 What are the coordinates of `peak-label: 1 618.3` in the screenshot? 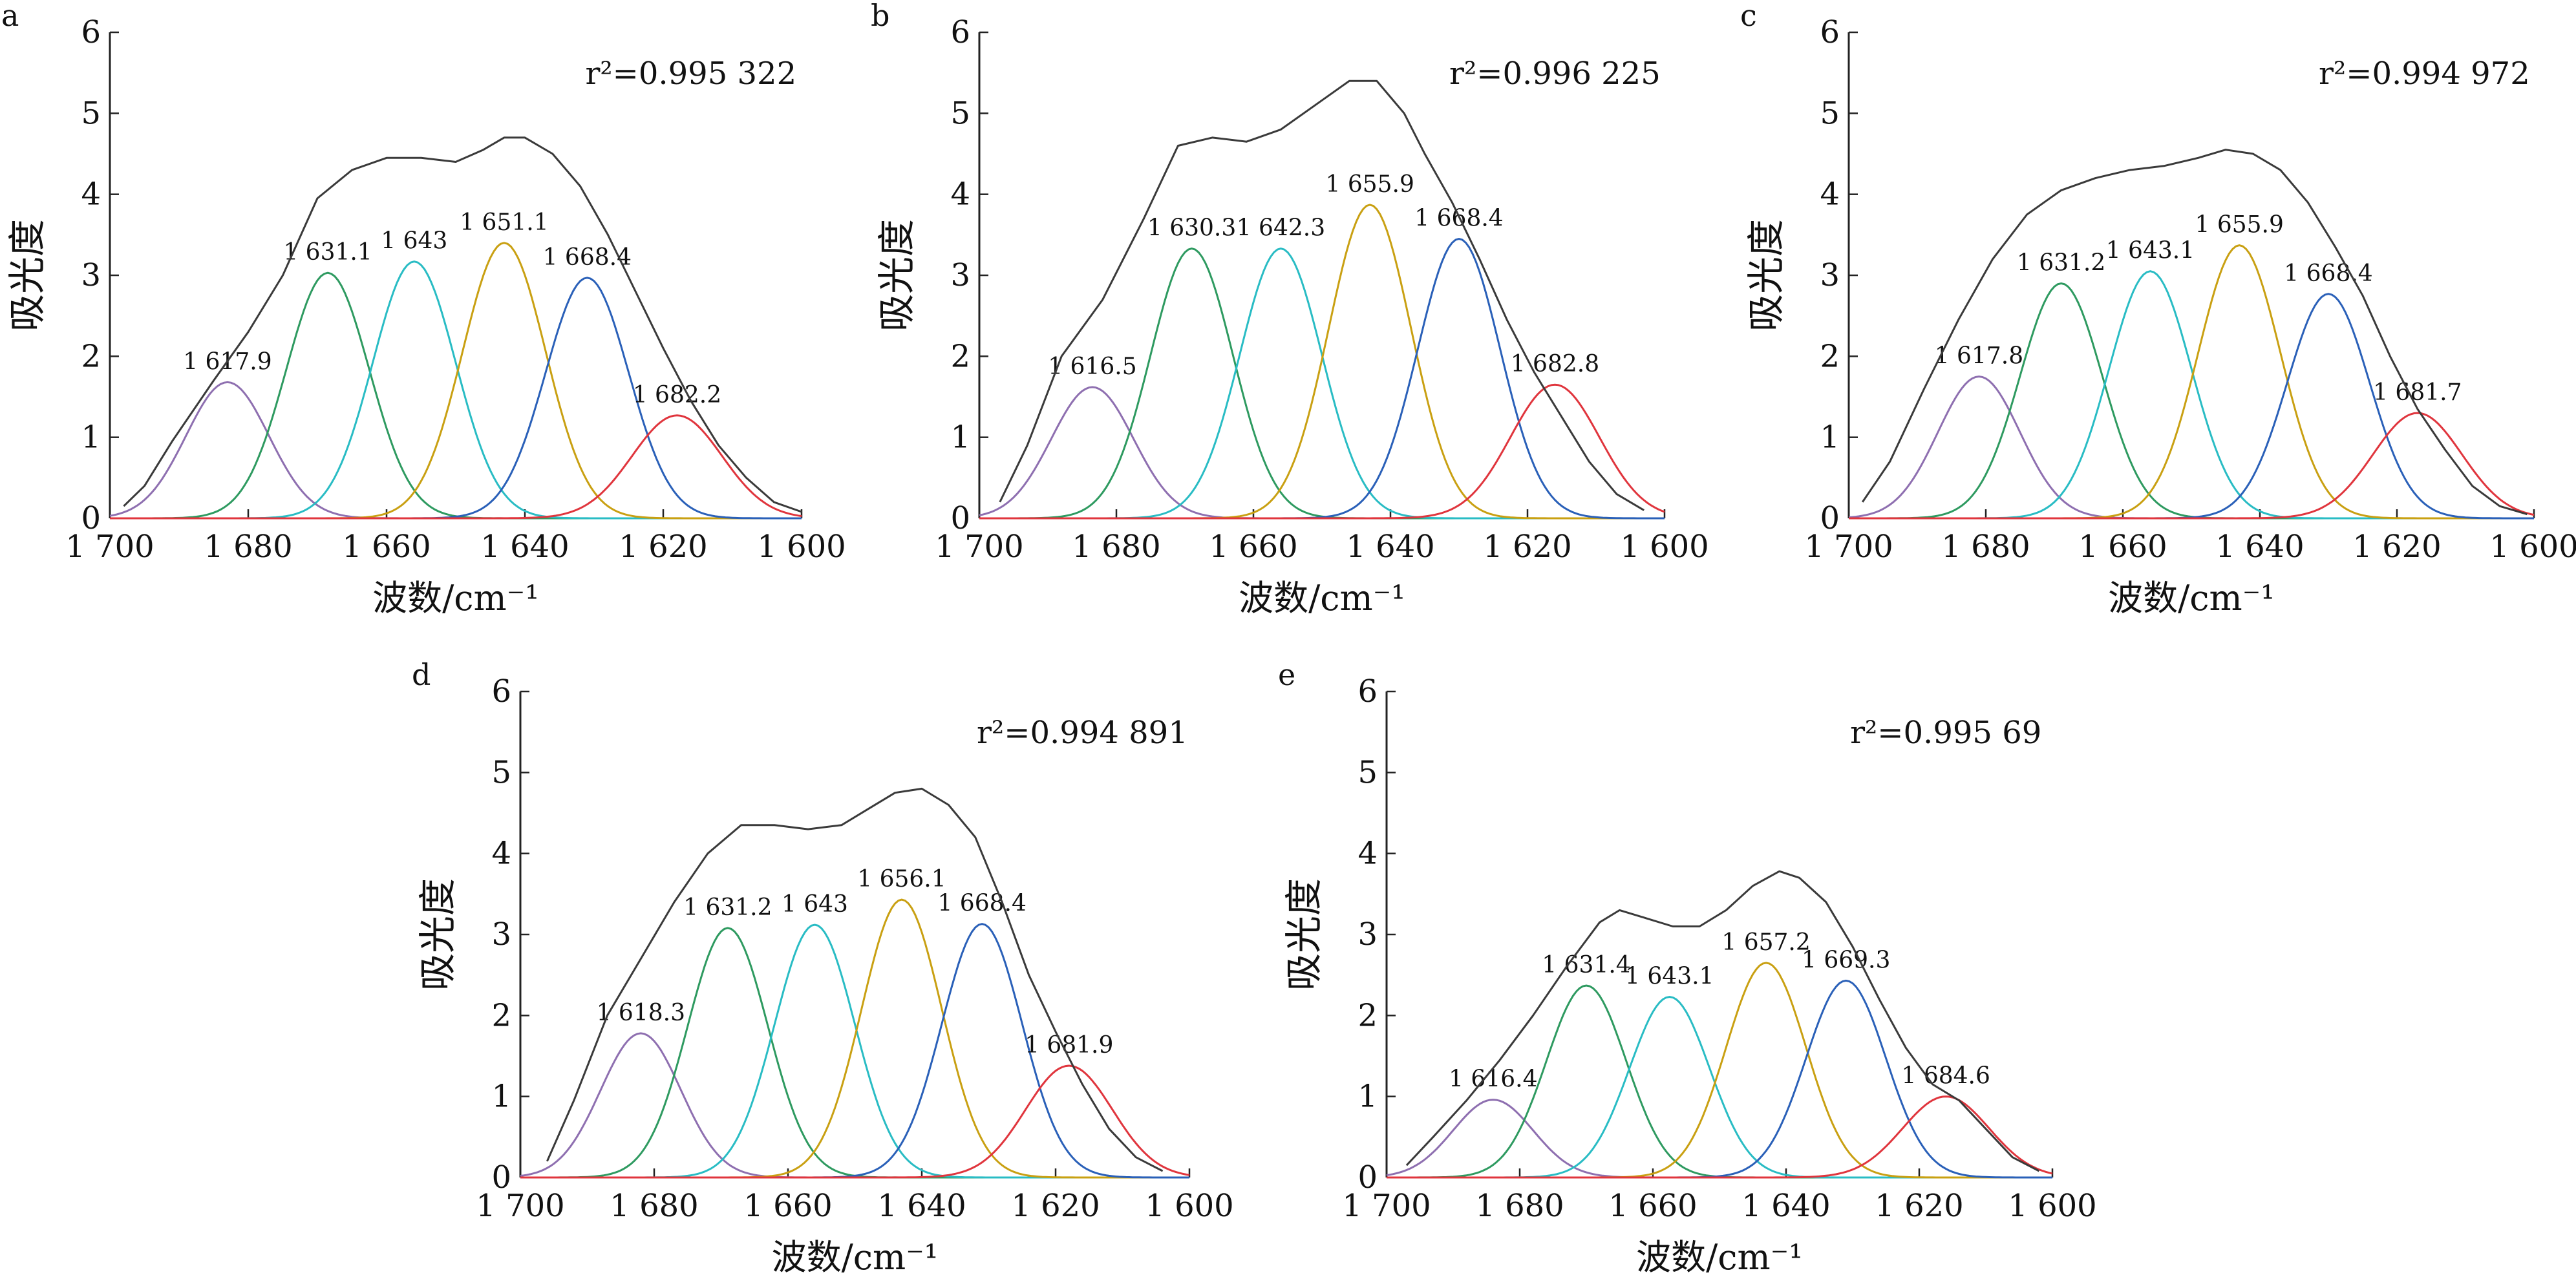 It's located at (641, 1013).